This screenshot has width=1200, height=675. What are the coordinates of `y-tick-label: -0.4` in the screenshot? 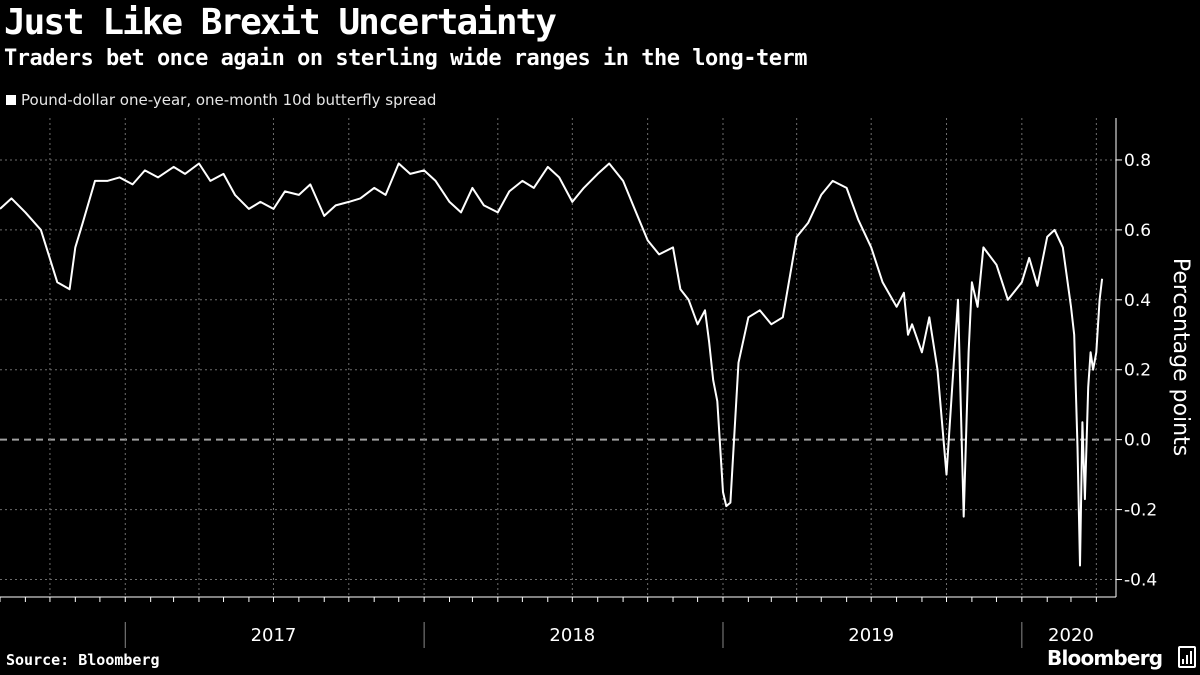 It's located at (1140, 581).